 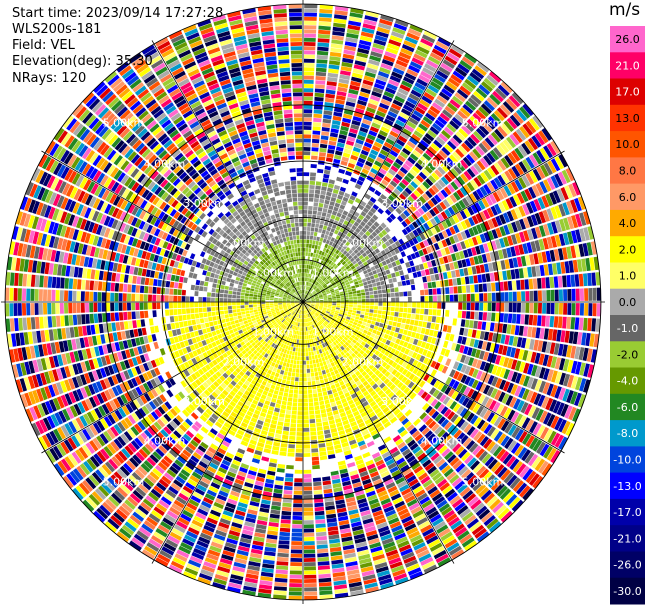 What do you see at coordinates (625, 10) in the screenshot?
I see `colorbar-unit-label: m/s` at bounding box center [625, 10].